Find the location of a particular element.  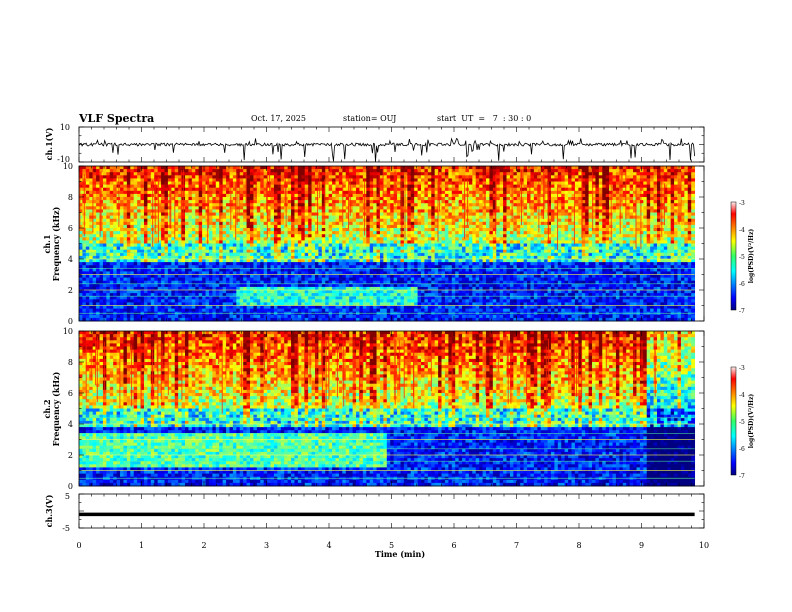

x-tick-label: 8 is located at coordinates (578, 545).